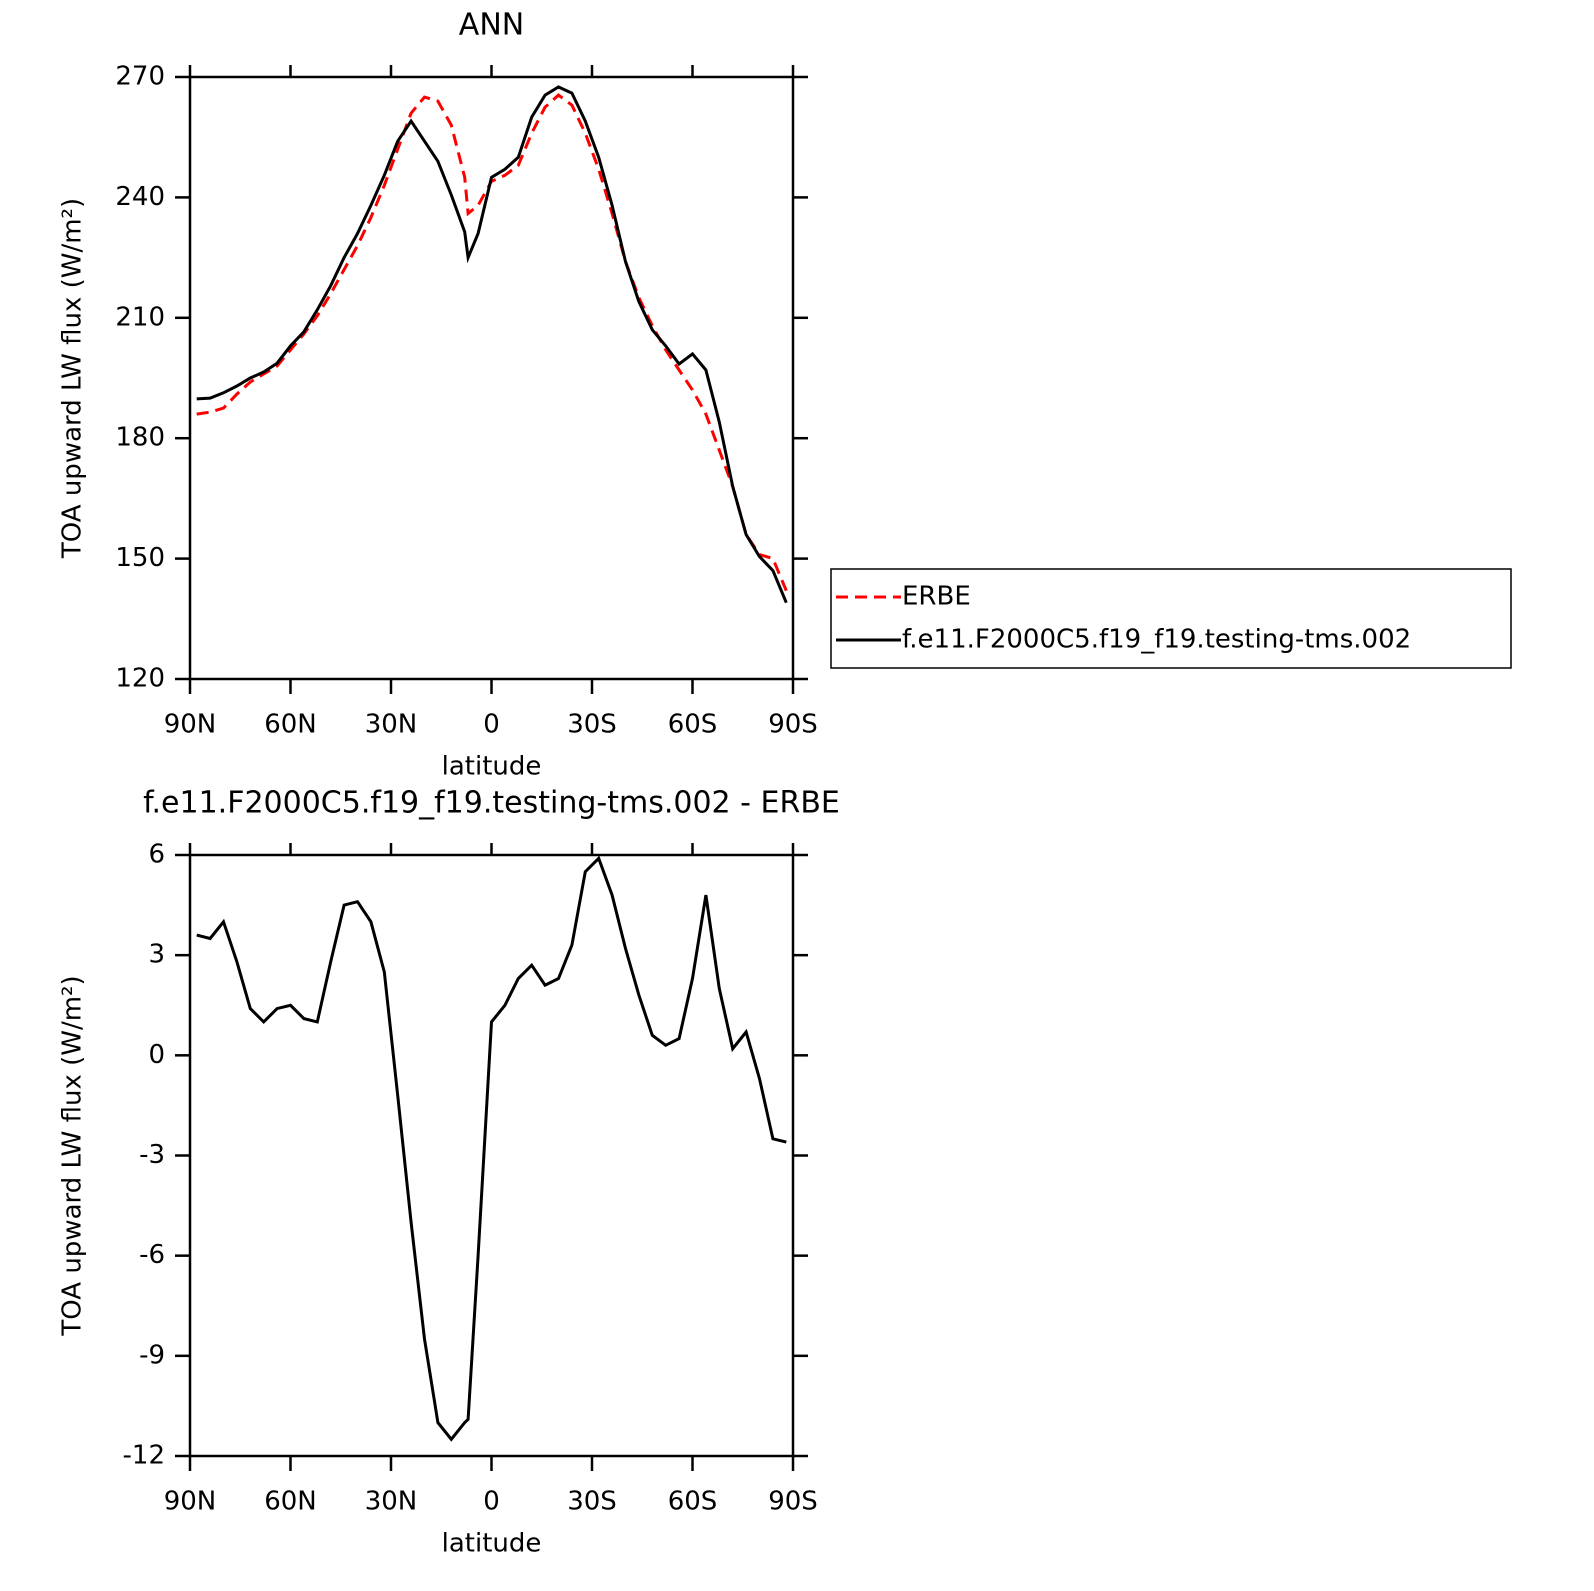  I want to click on legend-label: f.e11.F2000C5.f19_f19.testing-tms.002, so click(1156, 640).